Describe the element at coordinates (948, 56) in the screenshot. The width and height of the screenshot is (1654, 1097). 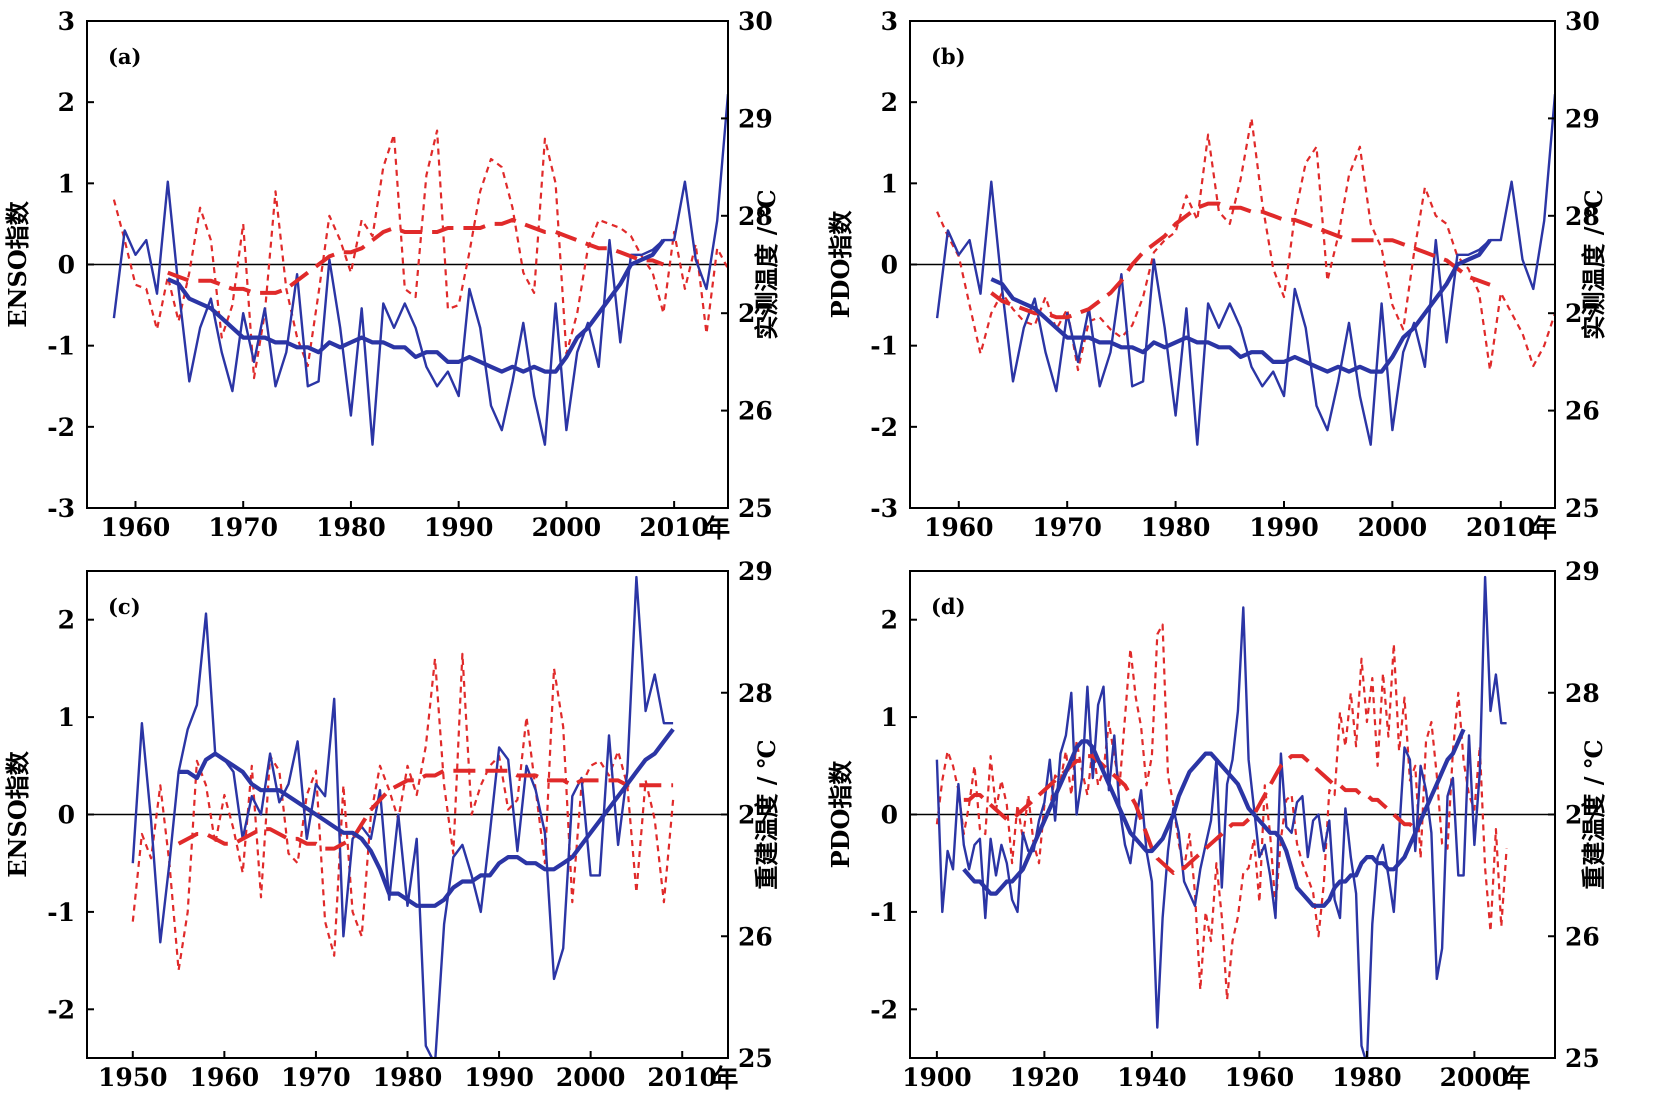
I see `panel-label: (b)` at that location.